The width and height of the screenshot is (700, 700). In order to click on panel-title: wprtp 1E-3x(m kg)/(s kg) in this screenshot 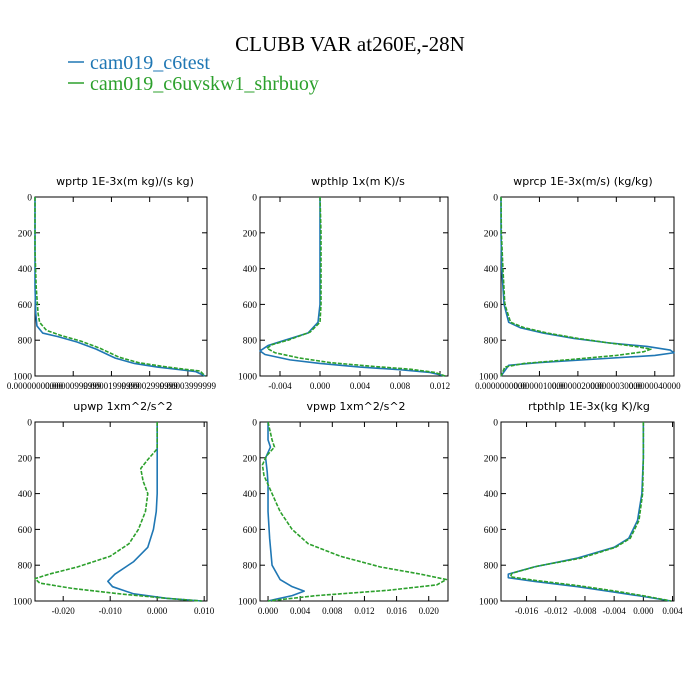, I will do `click(125, 181)`.